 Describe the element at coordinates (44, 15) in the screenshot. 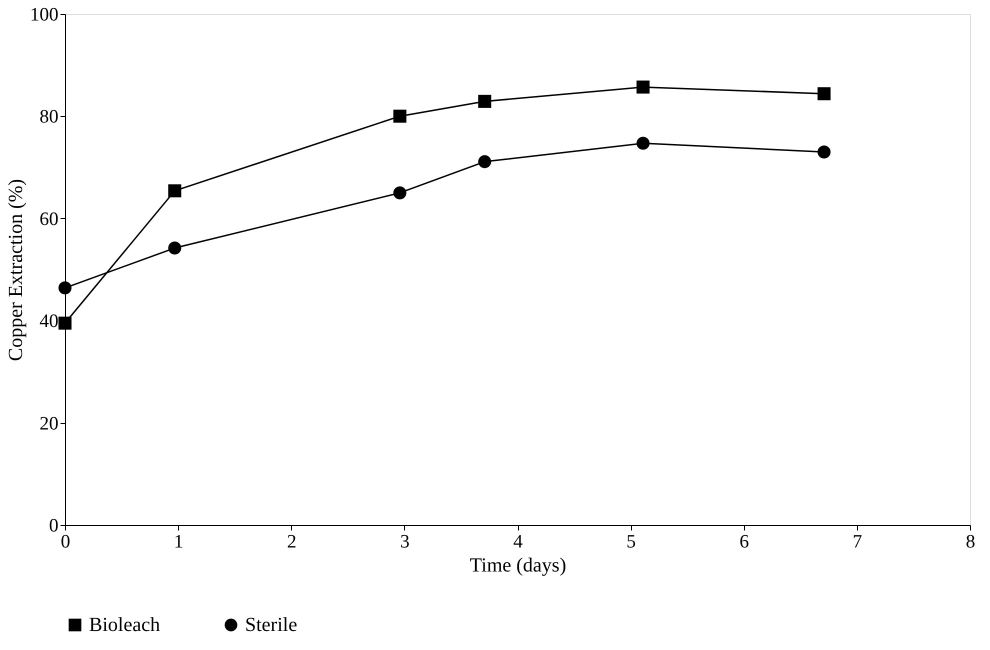

I see `y-tick-label: 100` at that location.